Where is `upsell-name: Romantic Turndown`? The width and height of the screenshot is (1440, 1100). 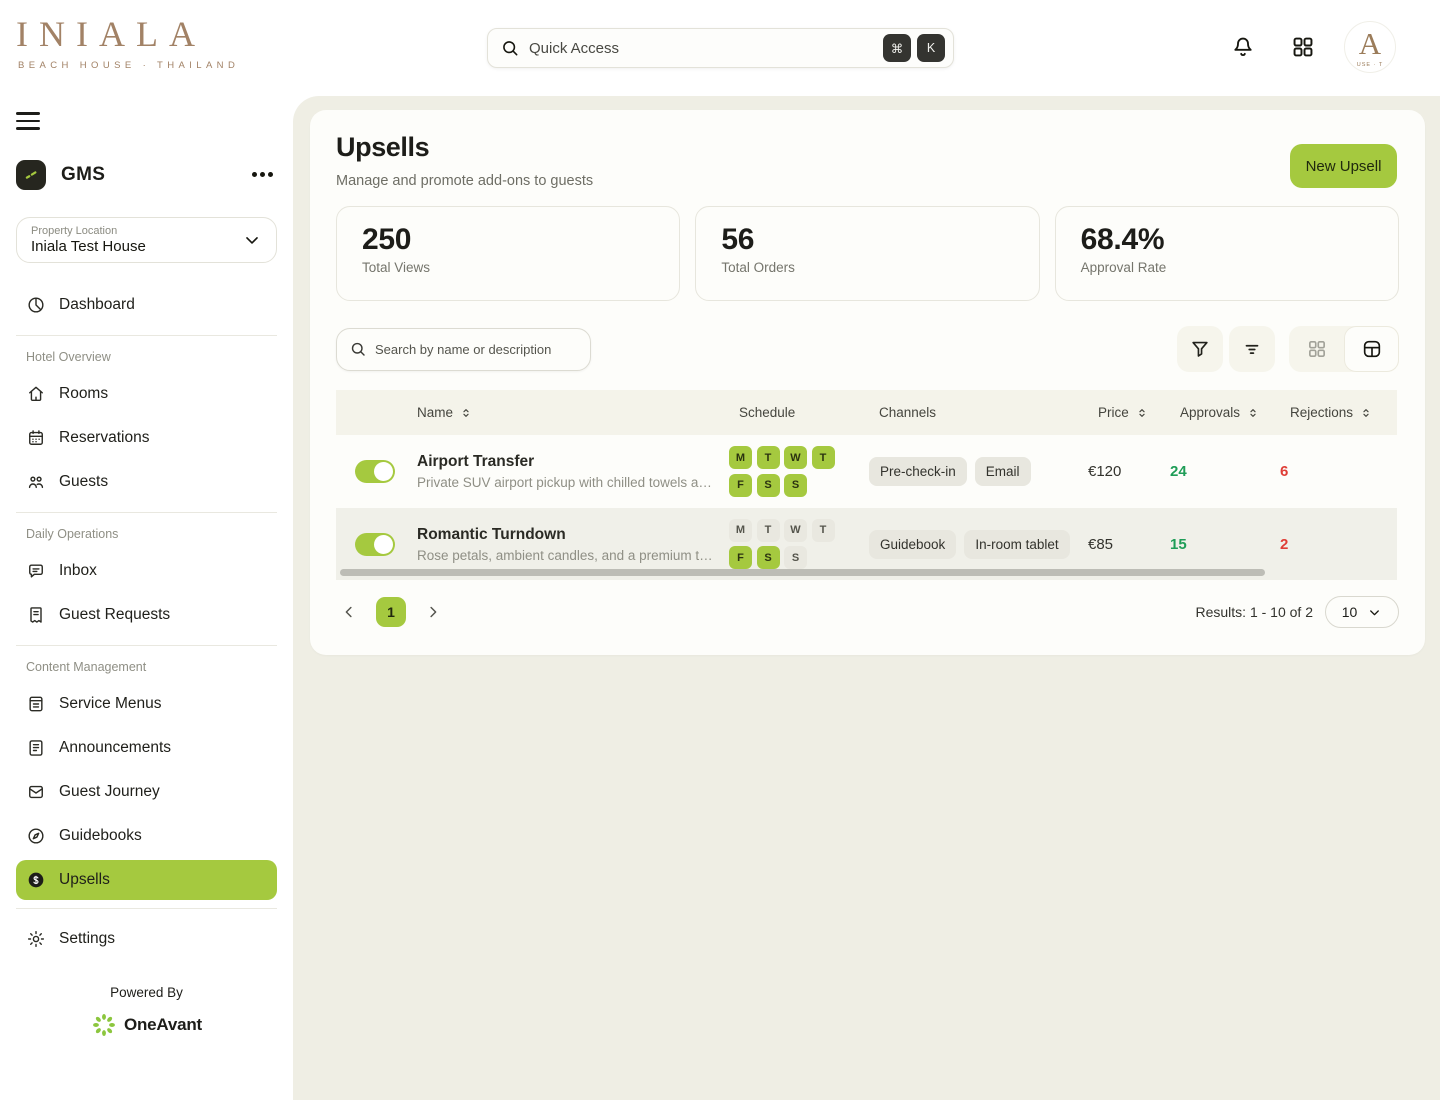 upsell-name: Romantic Turndown is located at coordinates (491, 534).